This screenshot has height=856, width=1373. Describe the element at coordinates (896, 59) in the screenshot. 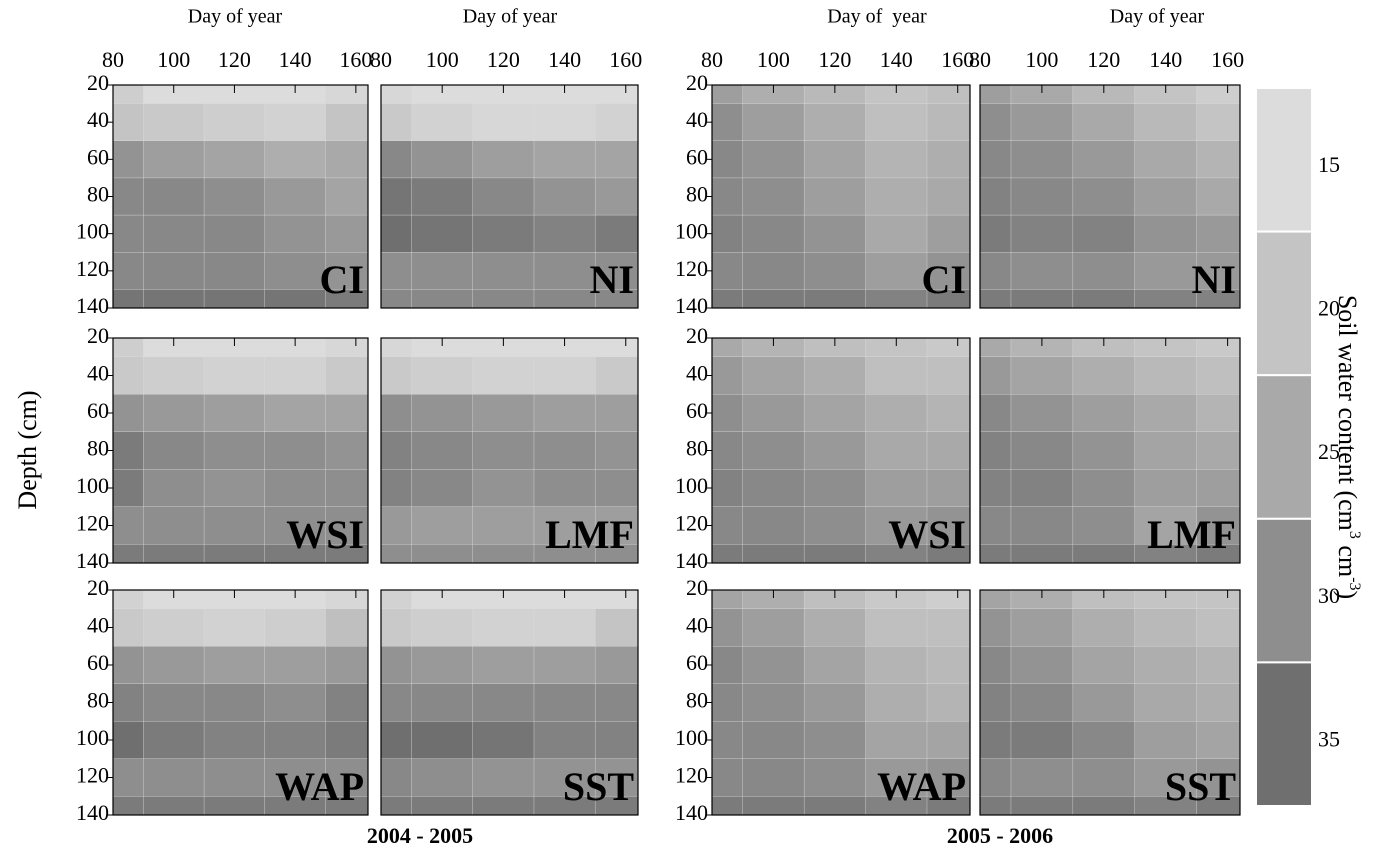

I see `x-tick-label: 140` at that location.